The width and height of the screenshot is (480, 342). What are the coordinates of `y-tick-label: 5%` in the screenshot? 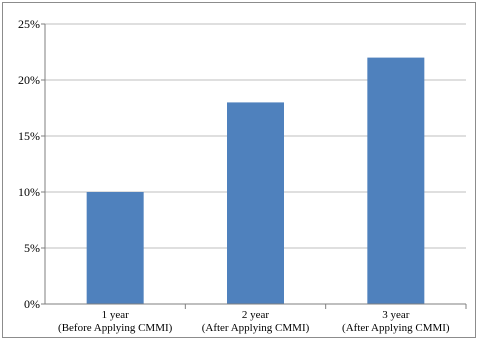 It's located at (32, 248).